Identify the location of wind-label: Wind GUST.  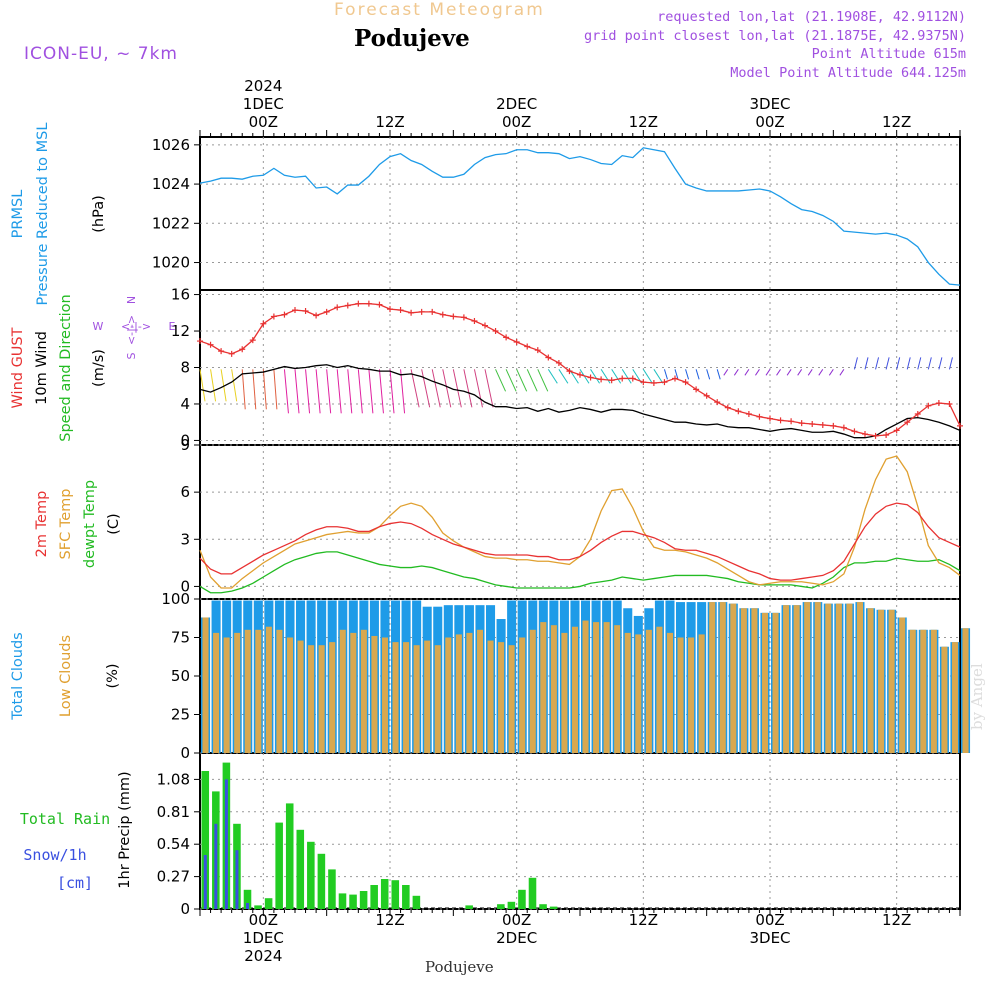
(18, 367).